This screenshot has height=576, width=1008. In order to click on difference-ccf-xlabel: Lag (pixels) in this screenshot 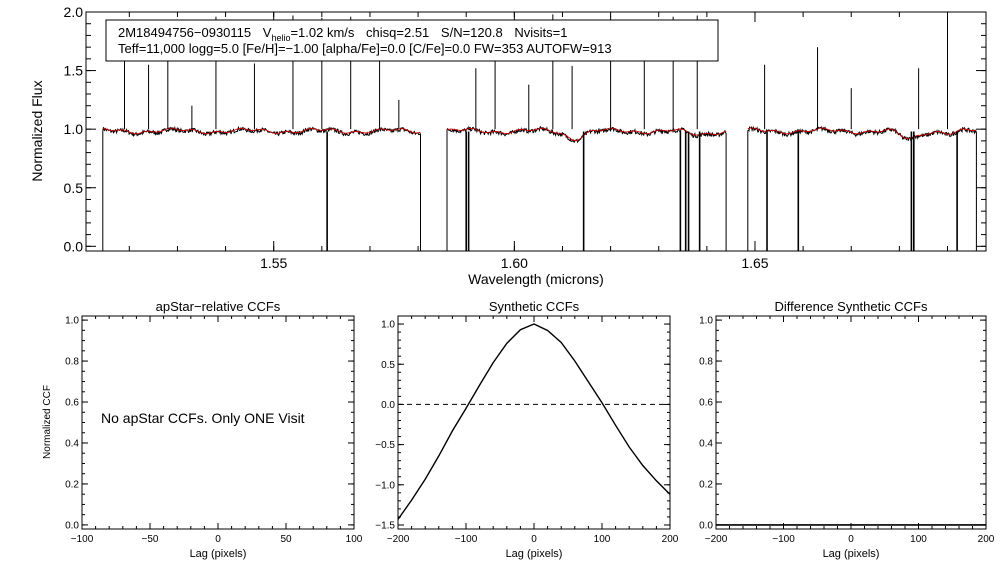, I will do `click(851, 554)`.